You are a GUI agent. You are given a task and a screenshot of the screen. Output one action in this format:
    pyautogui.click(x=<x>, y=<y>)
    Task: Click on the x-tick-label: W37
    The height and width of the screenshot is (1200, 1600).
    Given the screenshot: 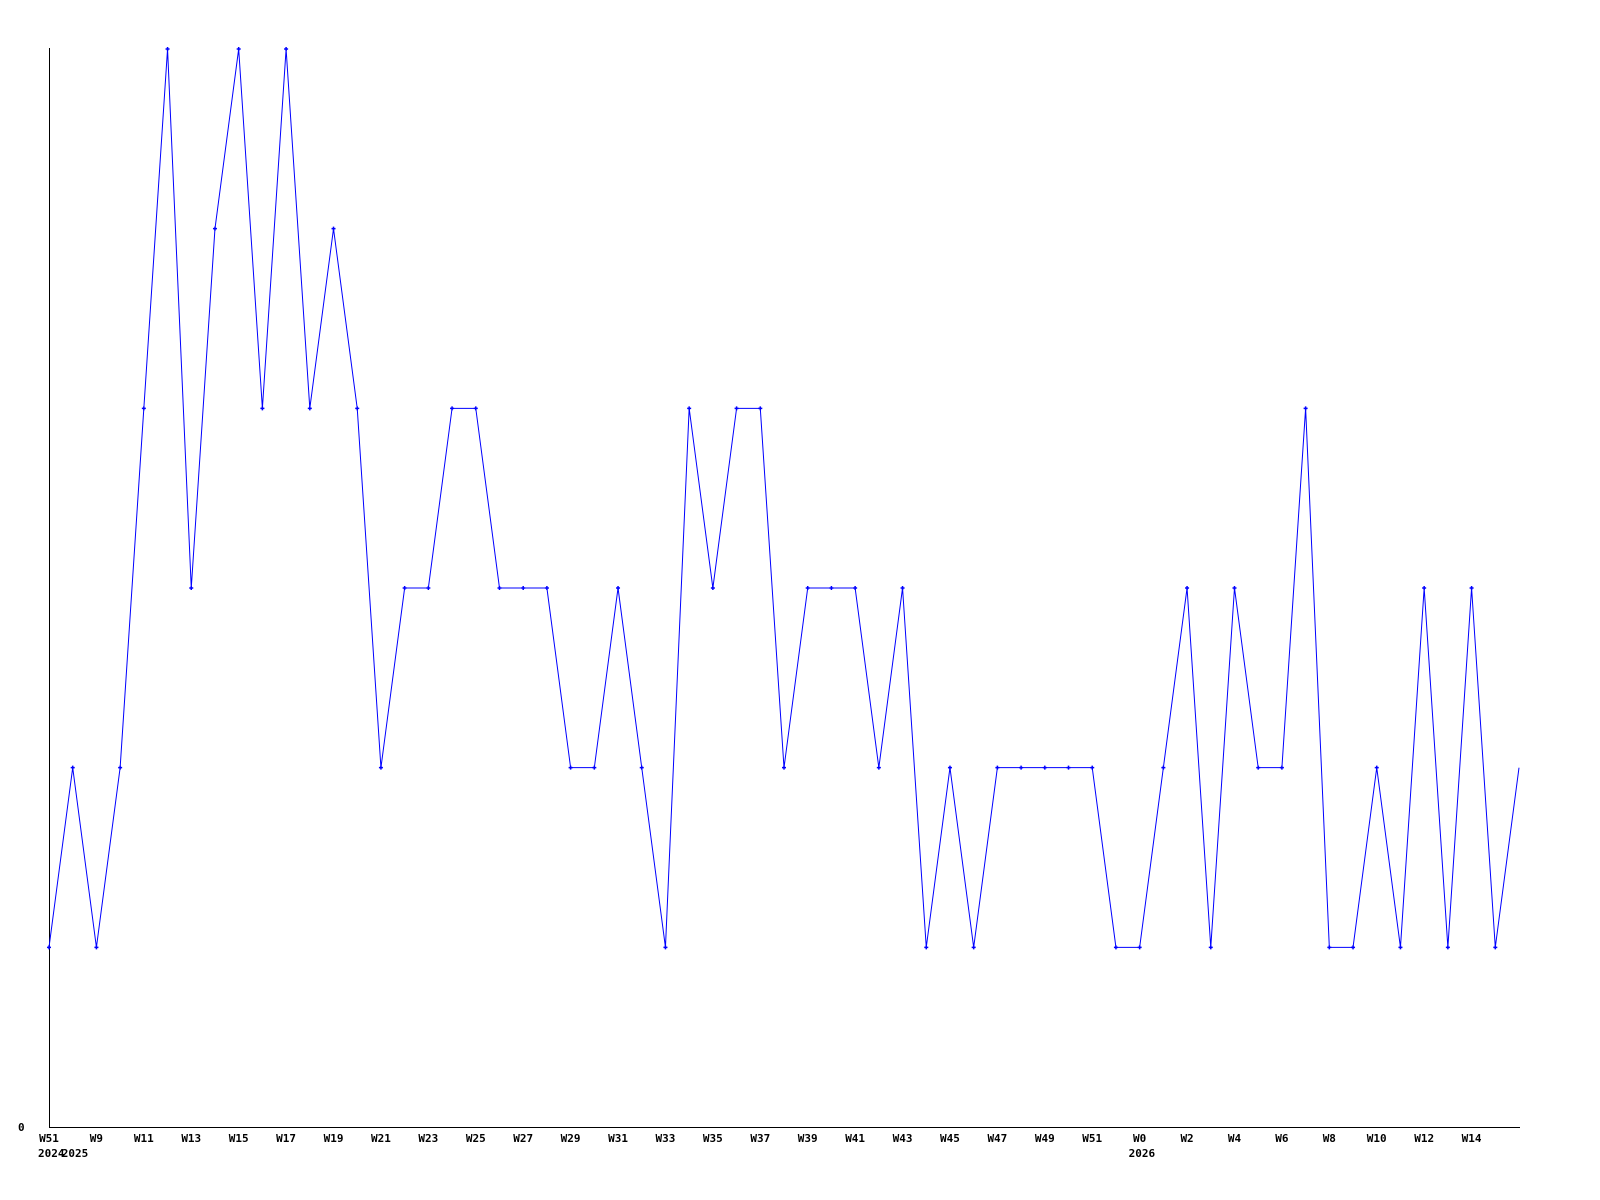 What is the action you would take?
    pyautogui.click(x=760, y=1138)
    